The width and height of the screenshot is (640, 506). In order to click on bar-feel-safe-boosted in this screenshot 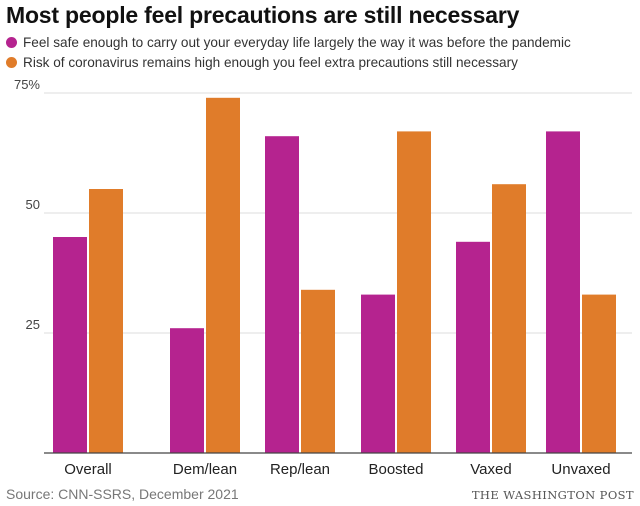, I will do `click(378, 373)`.